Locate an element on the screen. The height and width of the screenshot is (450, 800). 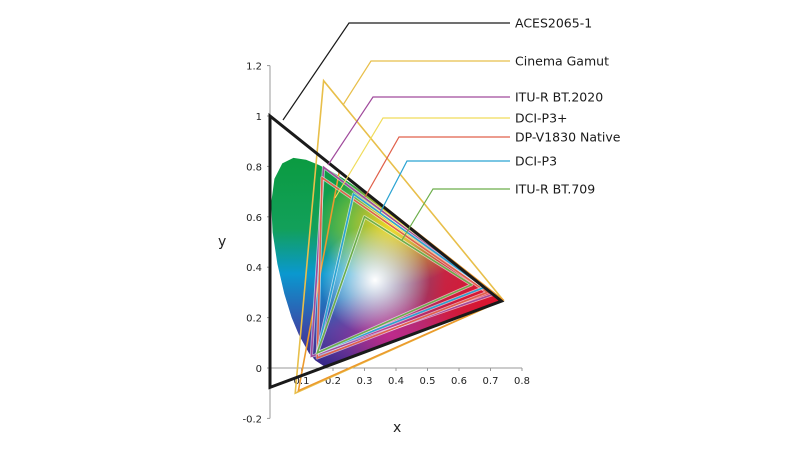
y-tick-label: 1.2 is located at coordinates (254, 67).